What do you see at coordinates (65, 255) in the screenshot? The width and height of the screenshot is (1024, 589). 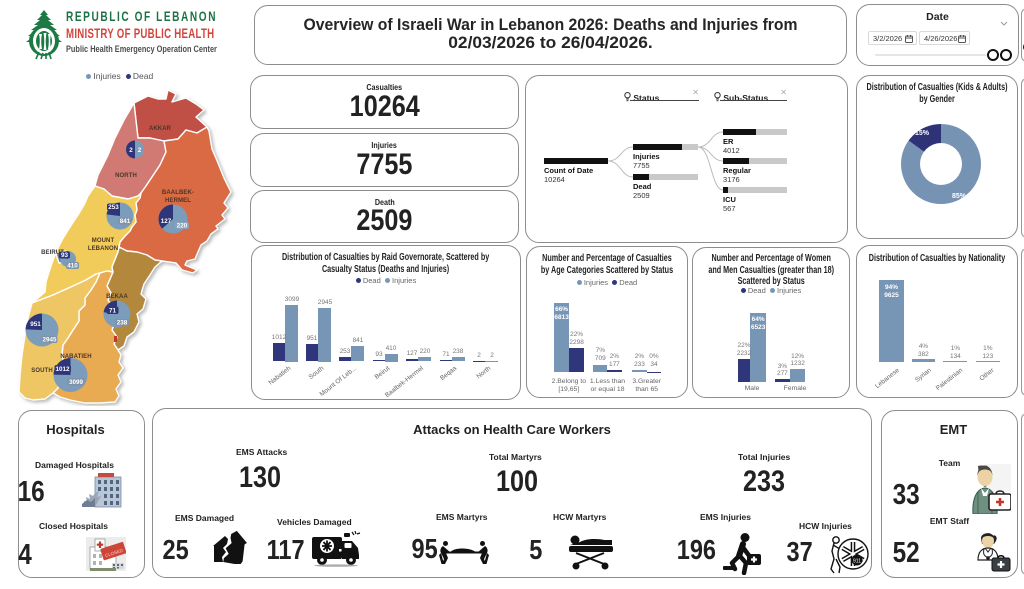 I see `svg-text: 93` at bounding box center [65, 255].